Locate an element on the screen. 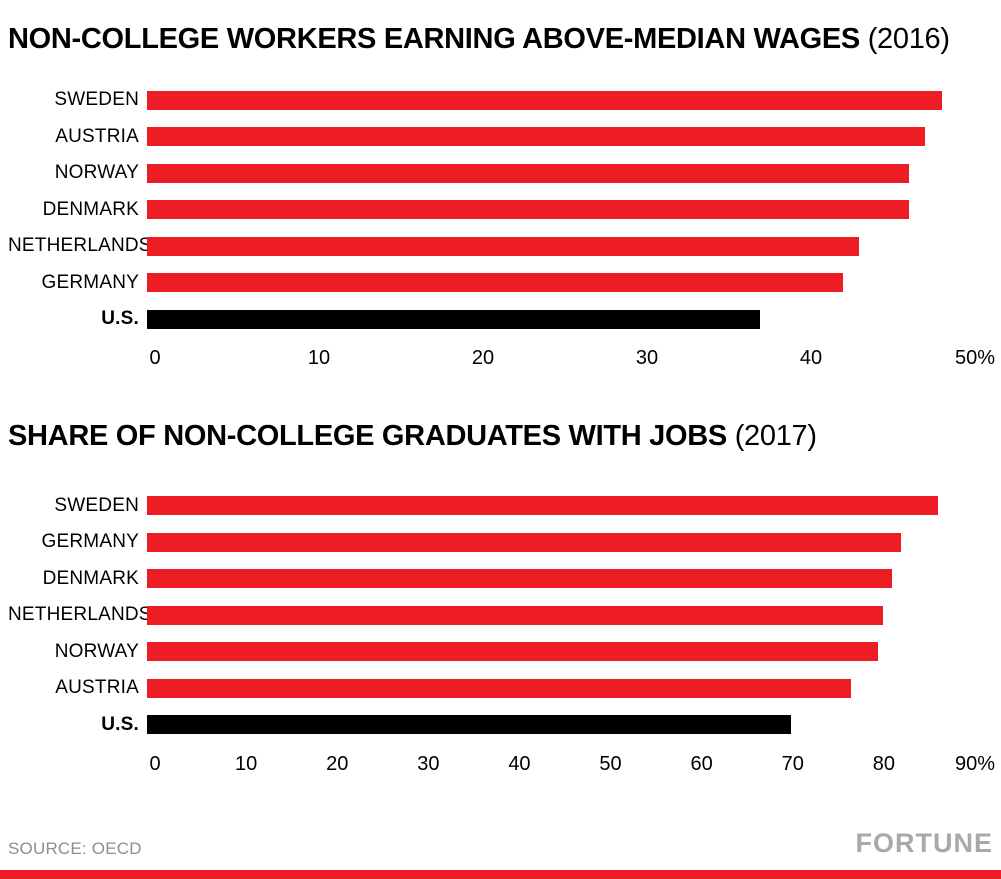  x-tick-label: 60 is located at coordinates (701, 763).